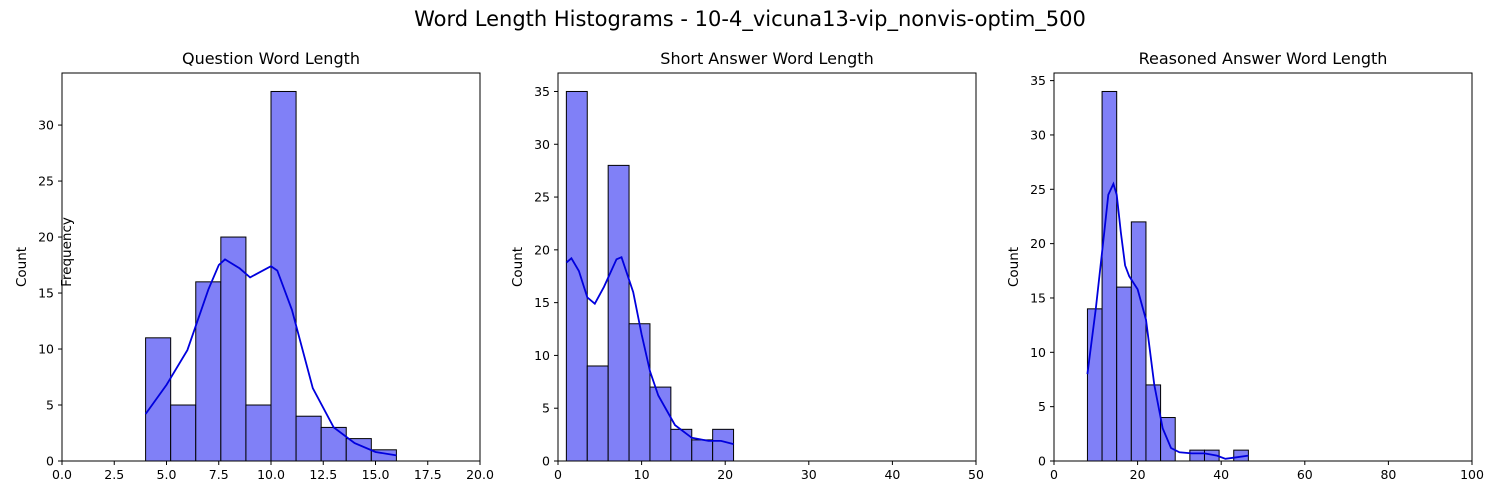 The height and width of the screenshot is (500, 1500). What do you see at coordinates (809, 474) in the screenshot?
I see `x-tick-label: 30` at bounding box center [809, 474].